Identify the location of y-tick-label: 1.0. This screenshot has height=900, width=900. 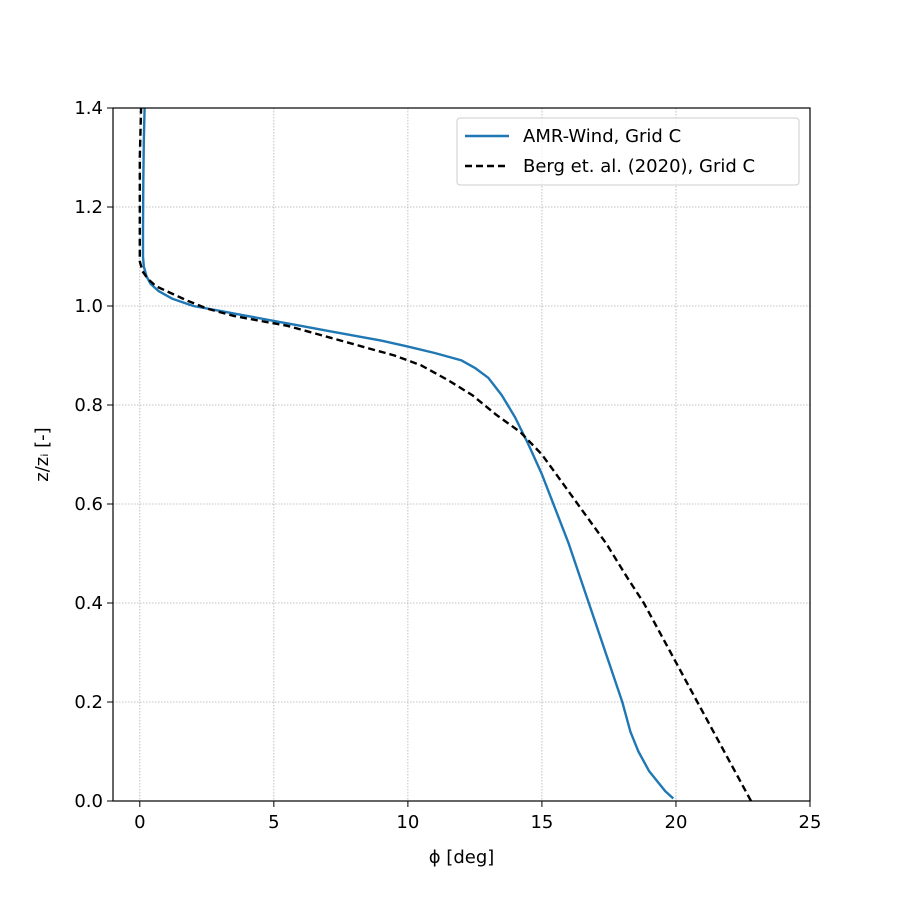
(88, 306).